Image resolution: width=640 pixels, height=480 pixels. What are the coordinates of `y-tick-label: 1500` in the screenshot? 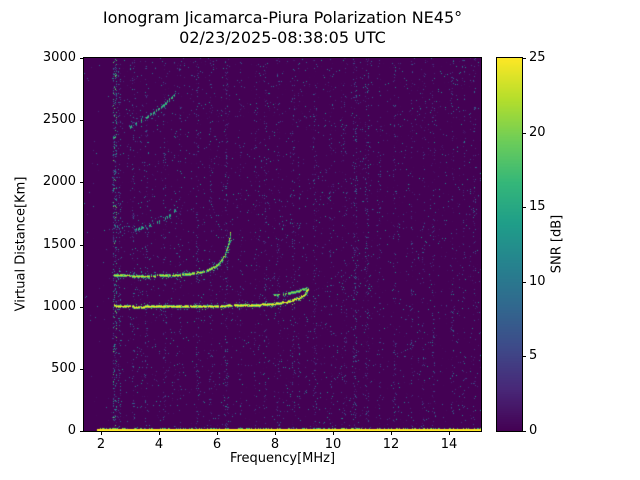 It's located at (59, 244).